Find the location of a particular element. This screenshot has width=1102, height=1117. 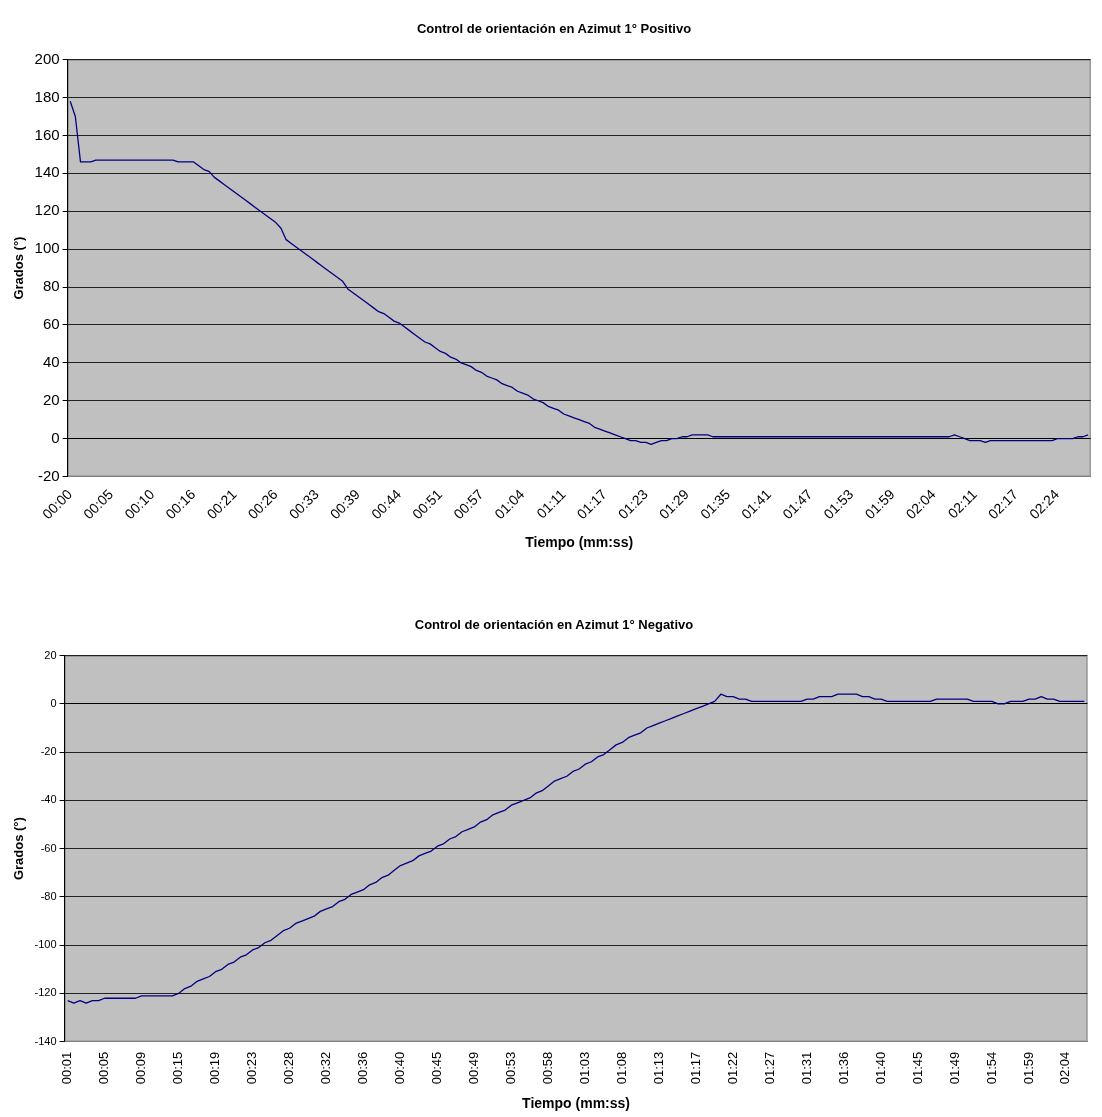

x-tick-label: 00:15 is located at coordinates (178, 1068).